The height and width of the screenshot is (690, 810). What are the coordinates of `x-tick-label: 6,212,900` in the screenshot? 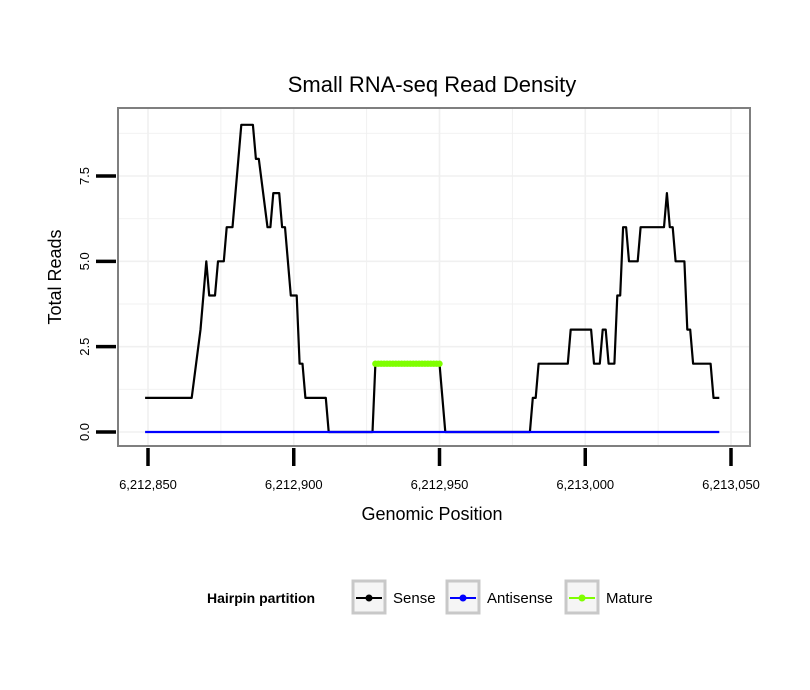 It's located at (294, 484).